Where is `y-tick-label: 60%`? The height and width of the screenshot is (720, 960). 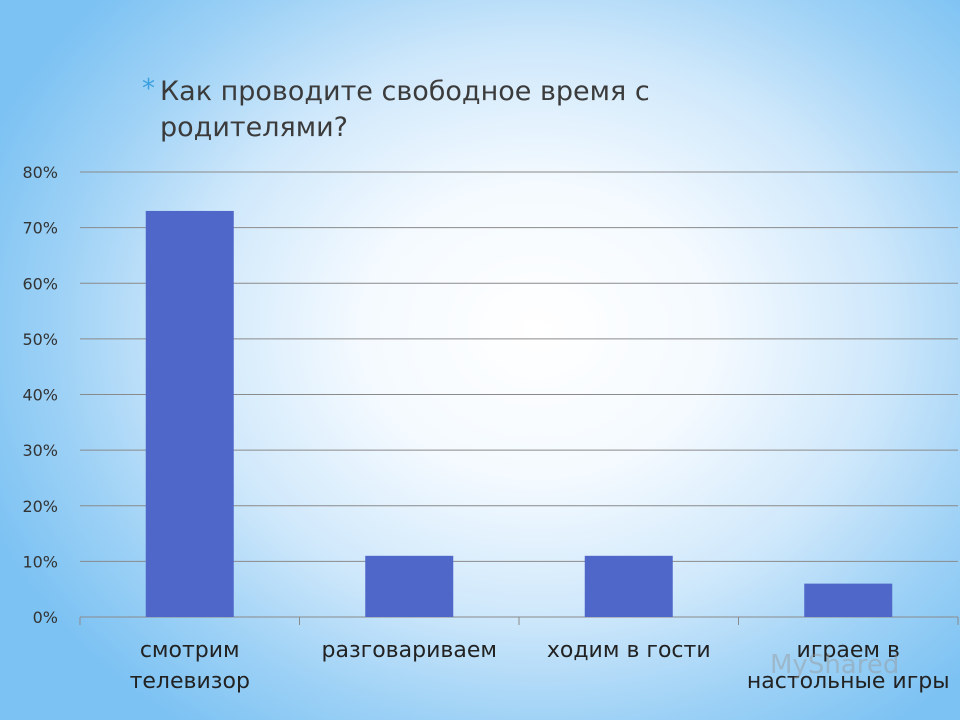
y-tick-label: 60% is located at coordinates (40, 283).